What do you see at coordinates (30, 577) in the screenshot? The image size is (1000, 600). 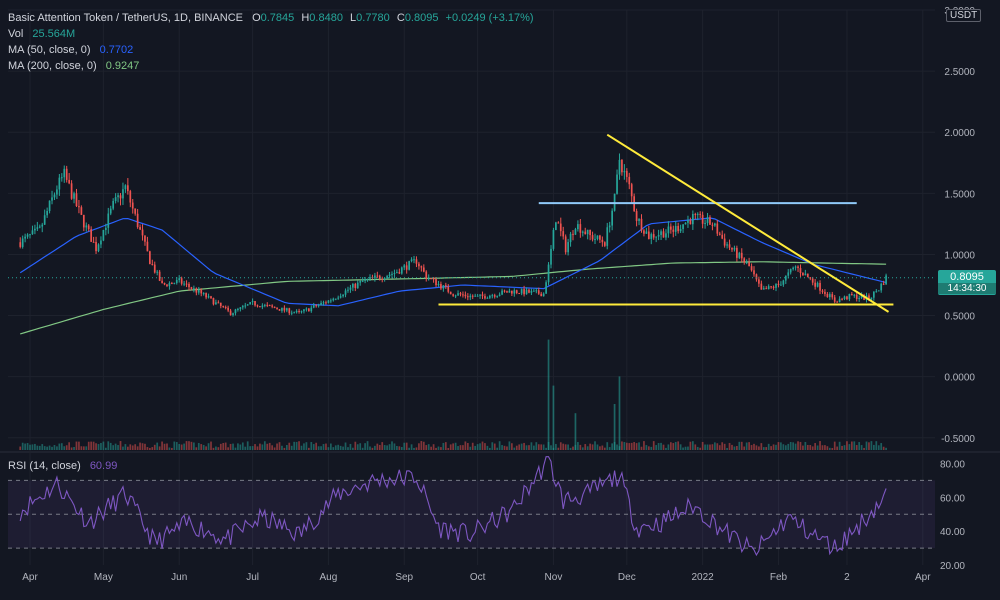 I see `x-tick-label: Apr` at bounding box center [30, 577].